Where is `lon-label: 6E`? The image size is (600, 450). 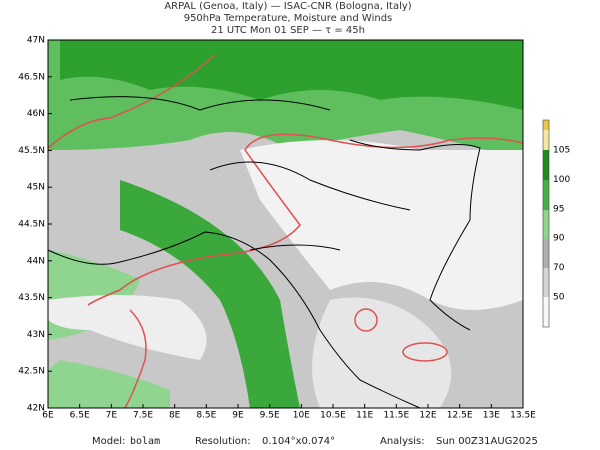 lon-label: 6E is located at coordinates (48, 416).